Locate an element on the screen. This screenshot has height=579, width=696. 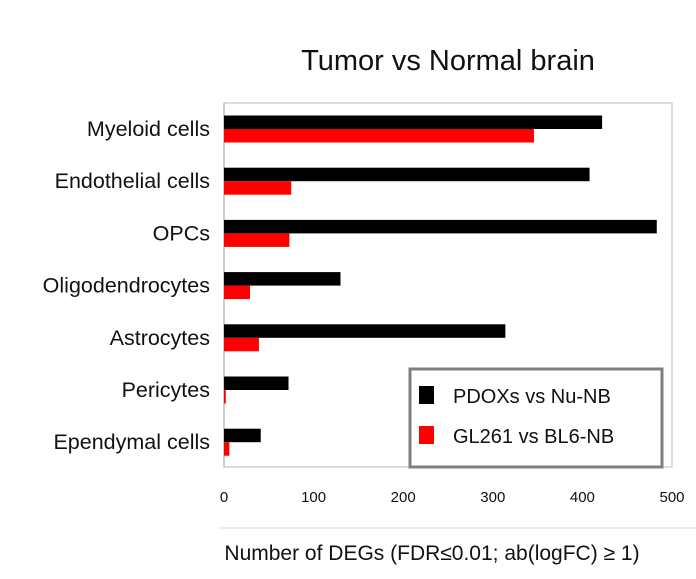
legend-label-series-2: GL261 vs BL6-NB is located at coordinates (533, 437).